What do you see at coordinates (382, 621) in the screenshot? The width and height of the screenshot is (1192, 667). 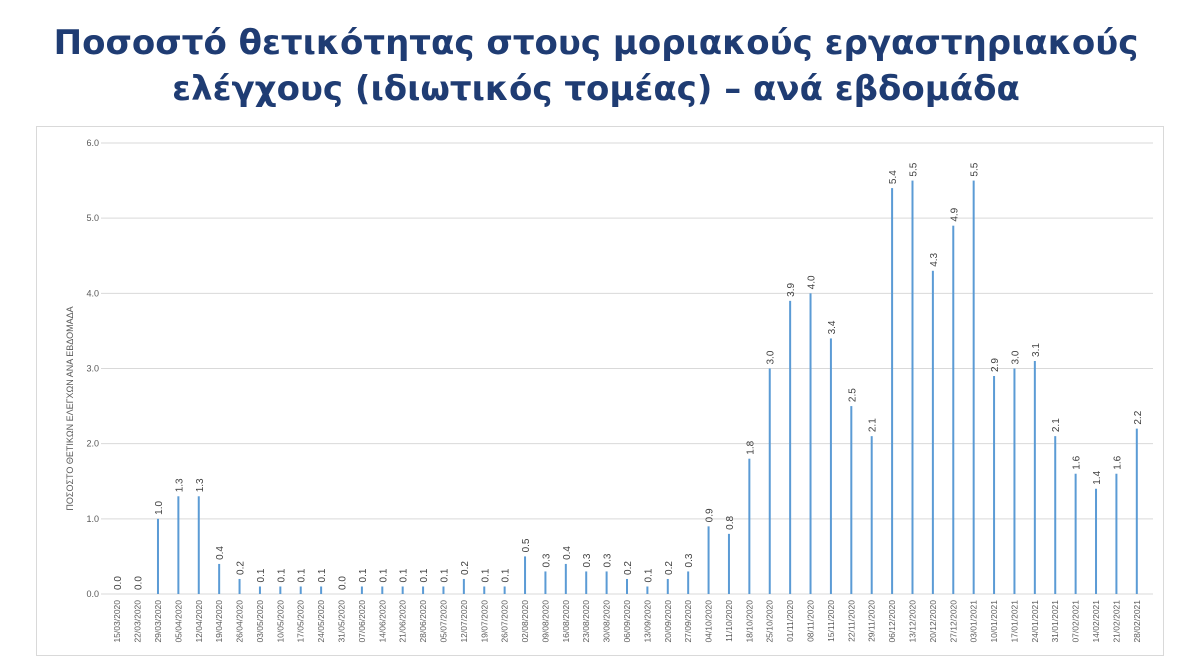 I see `x-tick-label: 14/06/2020` at bounding box center [382, 621].